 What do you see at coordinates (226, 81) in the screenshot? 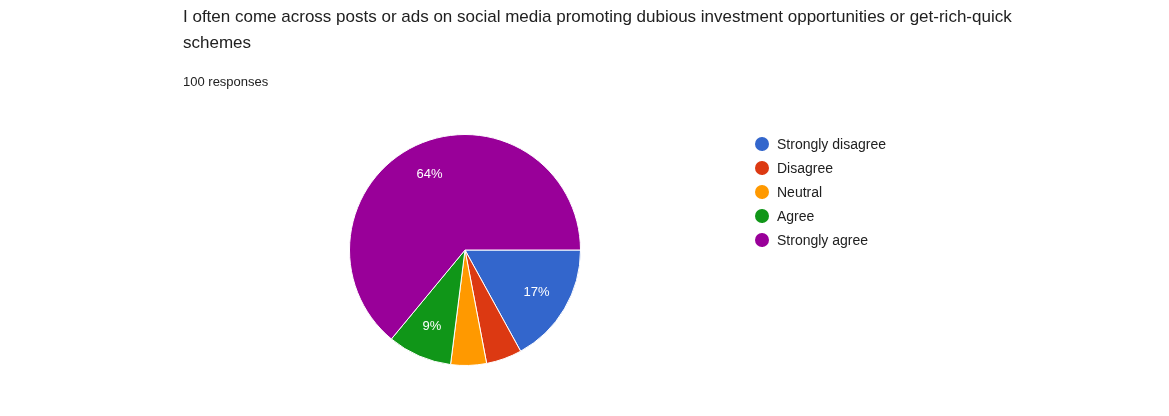
I see `text: 100 responses` at bounding box center [226, 81].